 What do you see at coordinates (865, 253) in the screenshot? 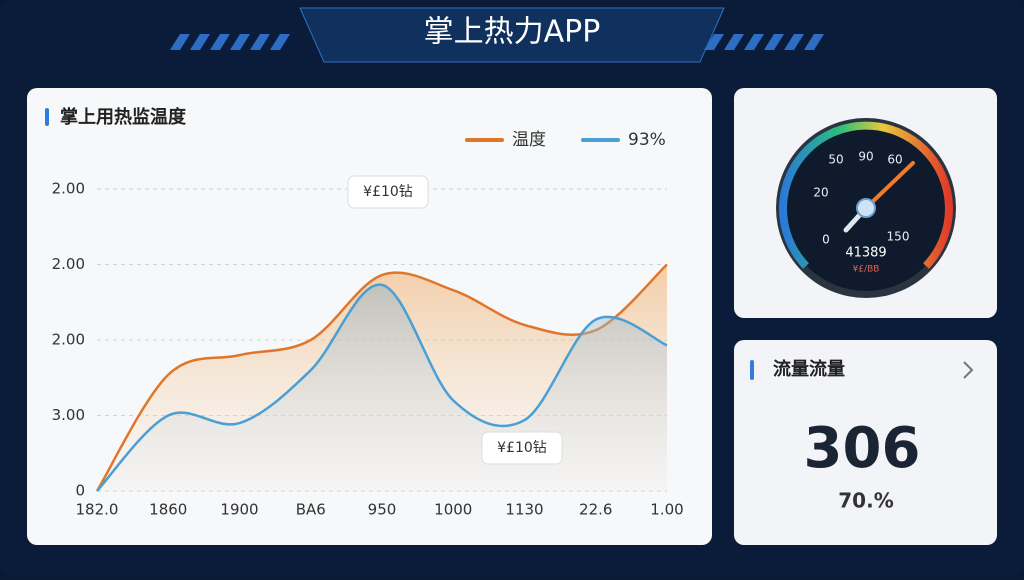
I see `gauge-reading: 41389` at bounding box center [865, 253].